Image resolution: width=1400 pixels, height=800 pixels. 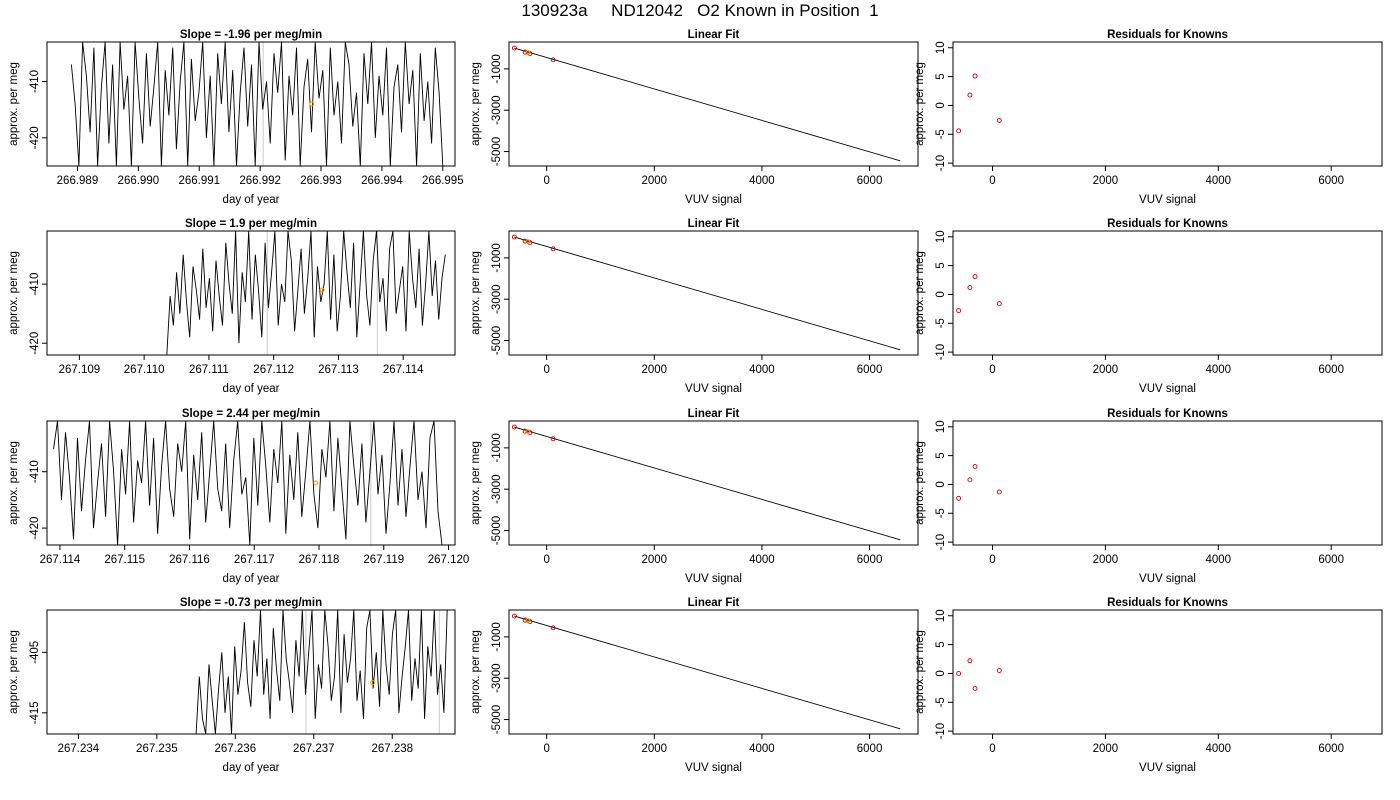 What do you see at coordinates (762, 749) in the screenshot?
I see `panel-4-2-x-tick-label-3: 4000` at bounding box center [762, 749].